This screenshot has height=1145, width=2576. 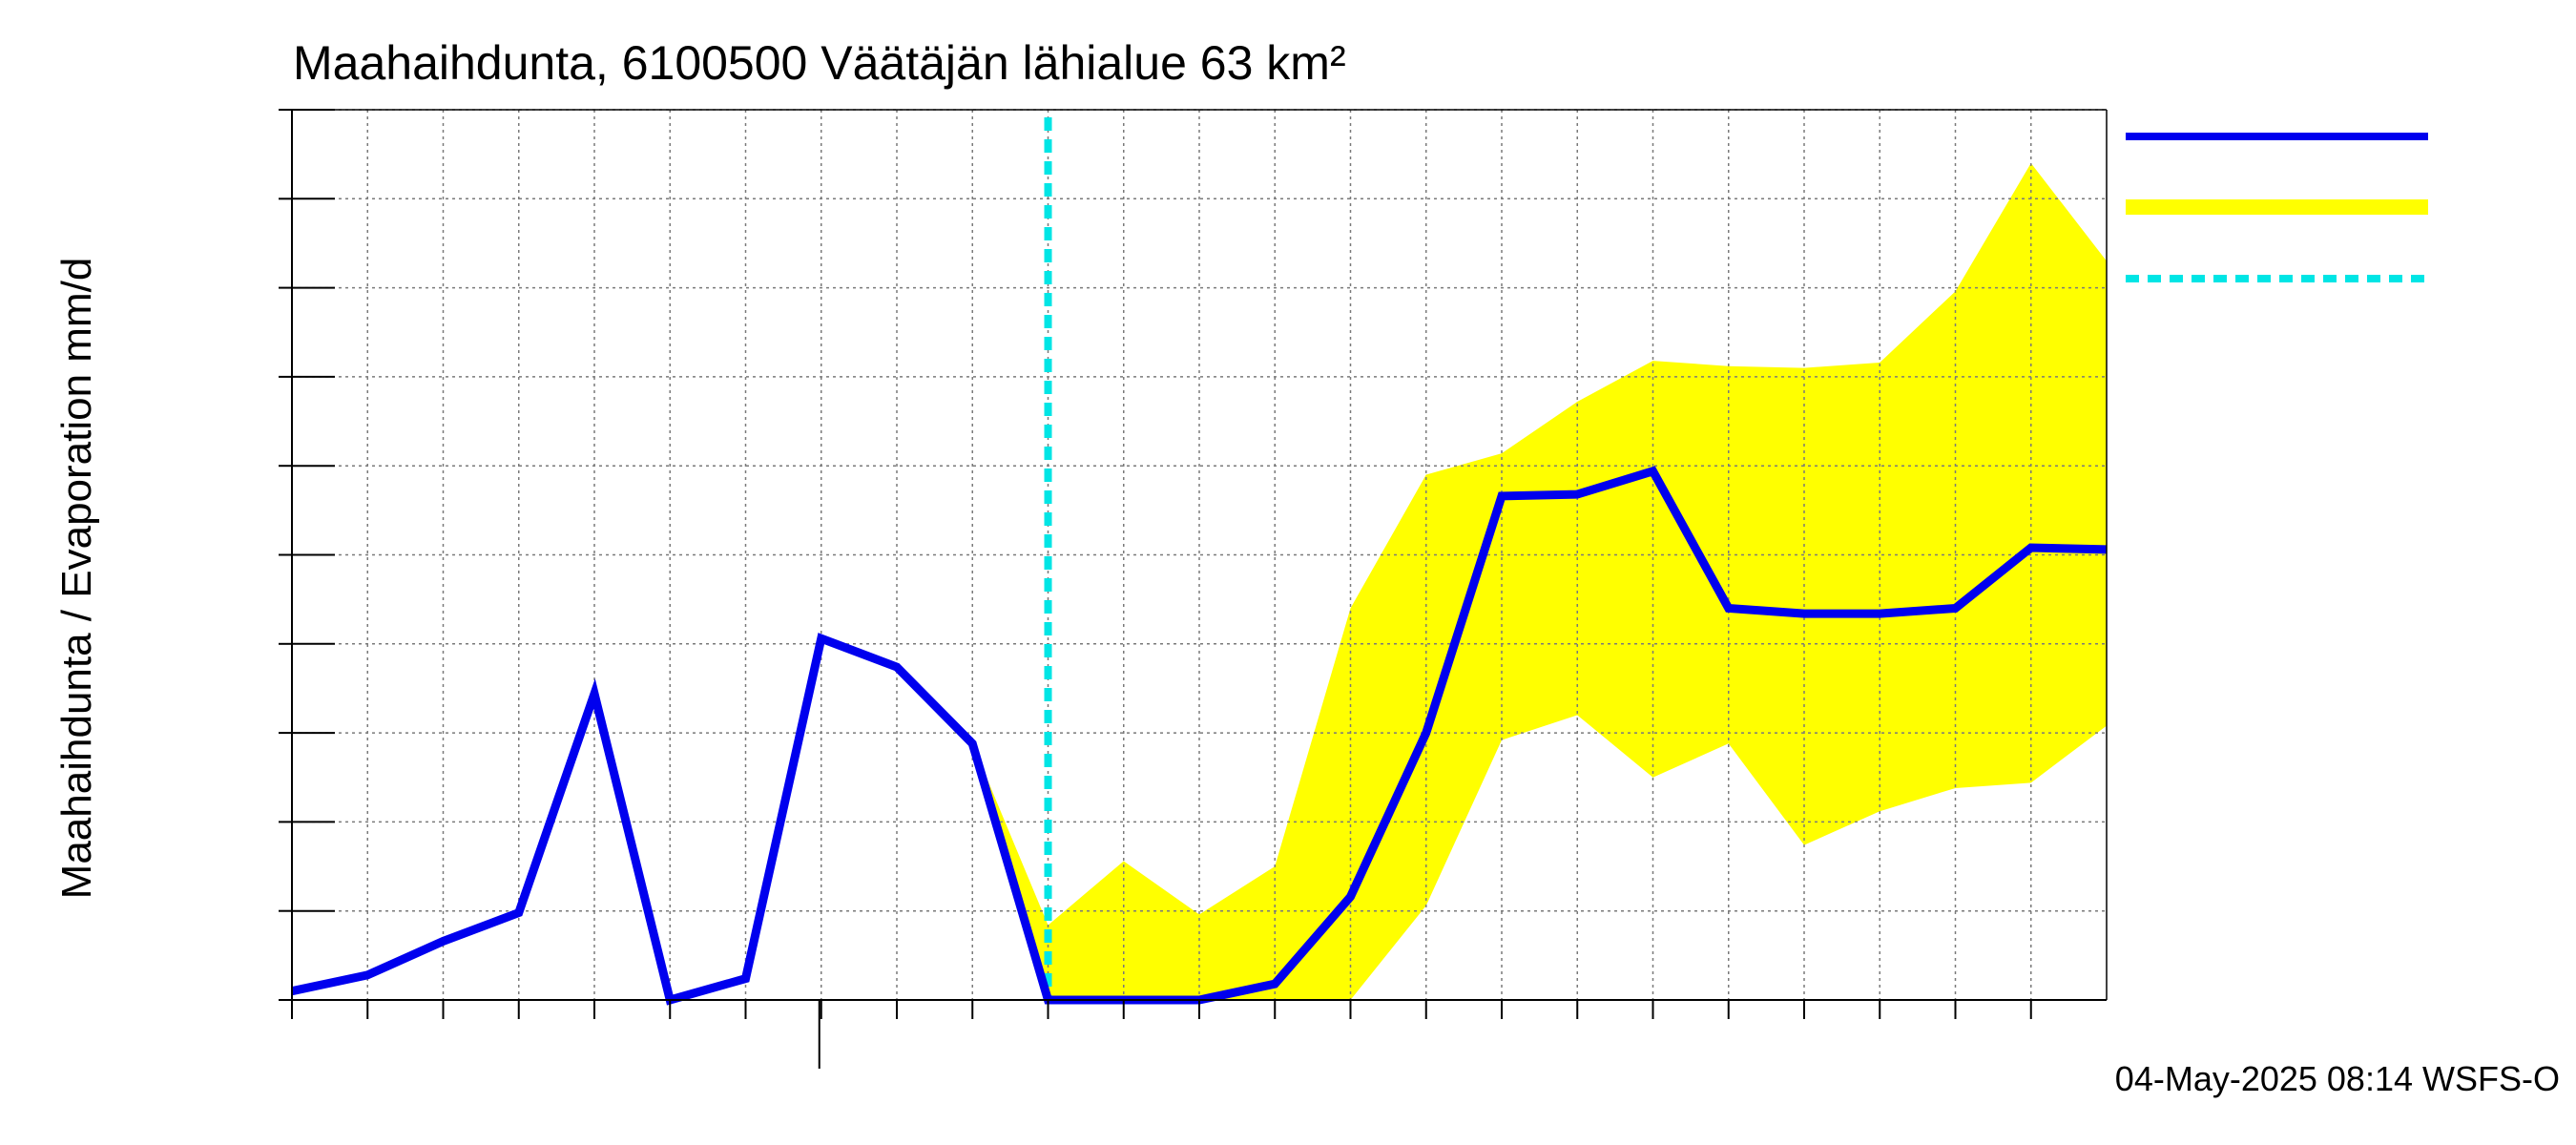 What do you see at coordinates (2277, 207) in the screenshot?
I see `legend` at bounding box center [2277, 207].